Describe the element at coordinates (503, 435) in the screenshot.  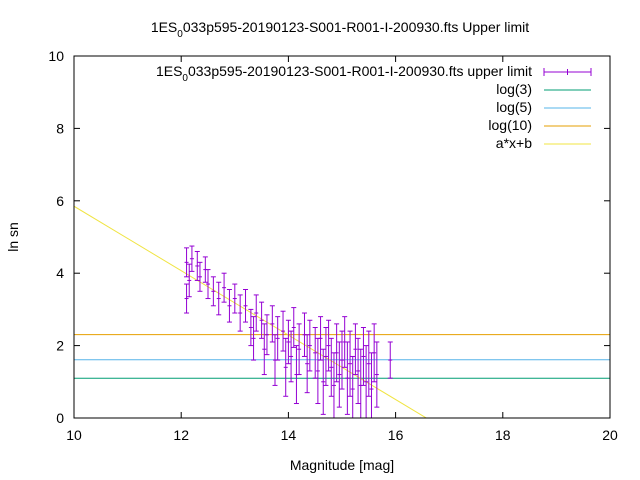
I see `x-tick-label: 18` at that location.